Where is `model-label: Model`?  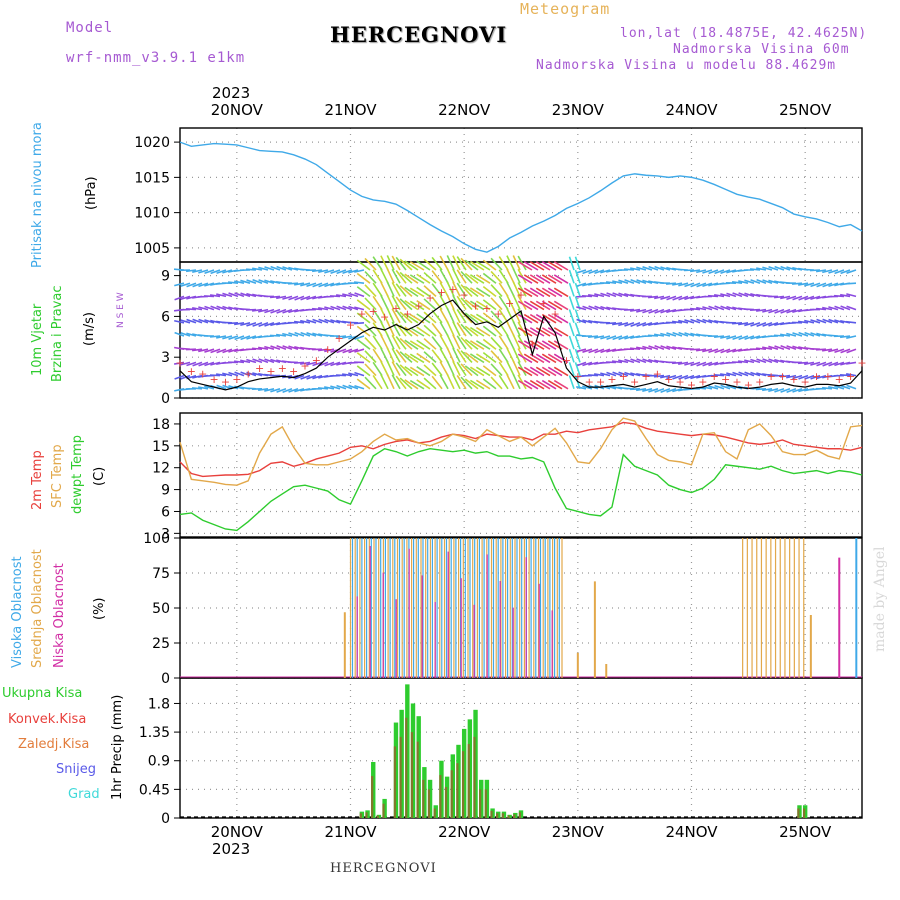
model-label: Model is located at coordinates (90, 28).